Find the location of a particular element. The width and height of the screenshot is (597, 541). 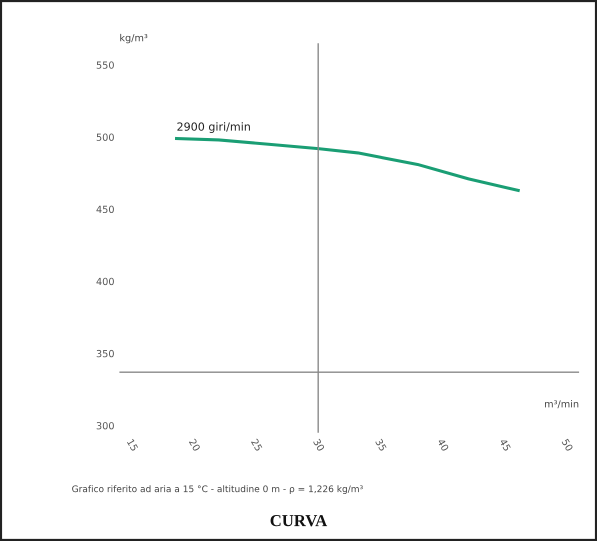

x-tick-label: 25 is located at coordinates (256, 445).